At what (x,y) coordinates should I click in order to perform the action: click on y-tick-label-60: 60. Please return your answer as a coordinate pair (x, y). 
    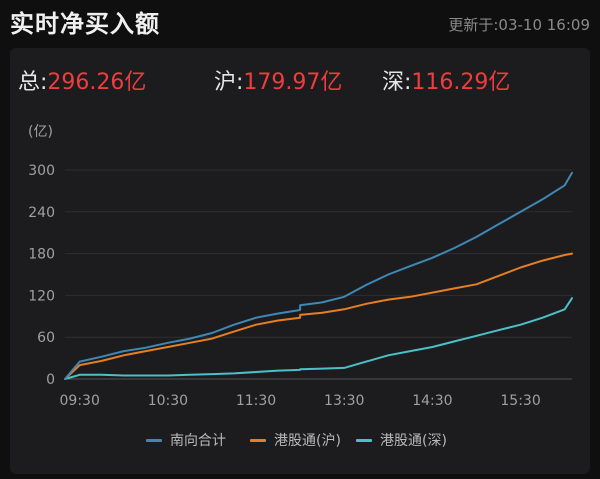
    Looking at the image, I should click on (46, 338).